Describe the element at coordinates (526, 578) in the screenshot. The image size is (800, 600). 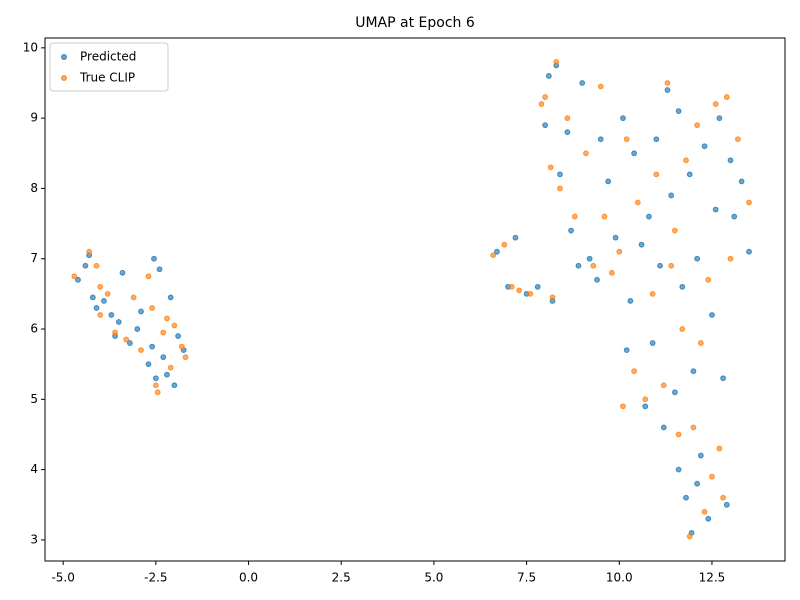
I see `x-tick-label: 7.5` at that location.